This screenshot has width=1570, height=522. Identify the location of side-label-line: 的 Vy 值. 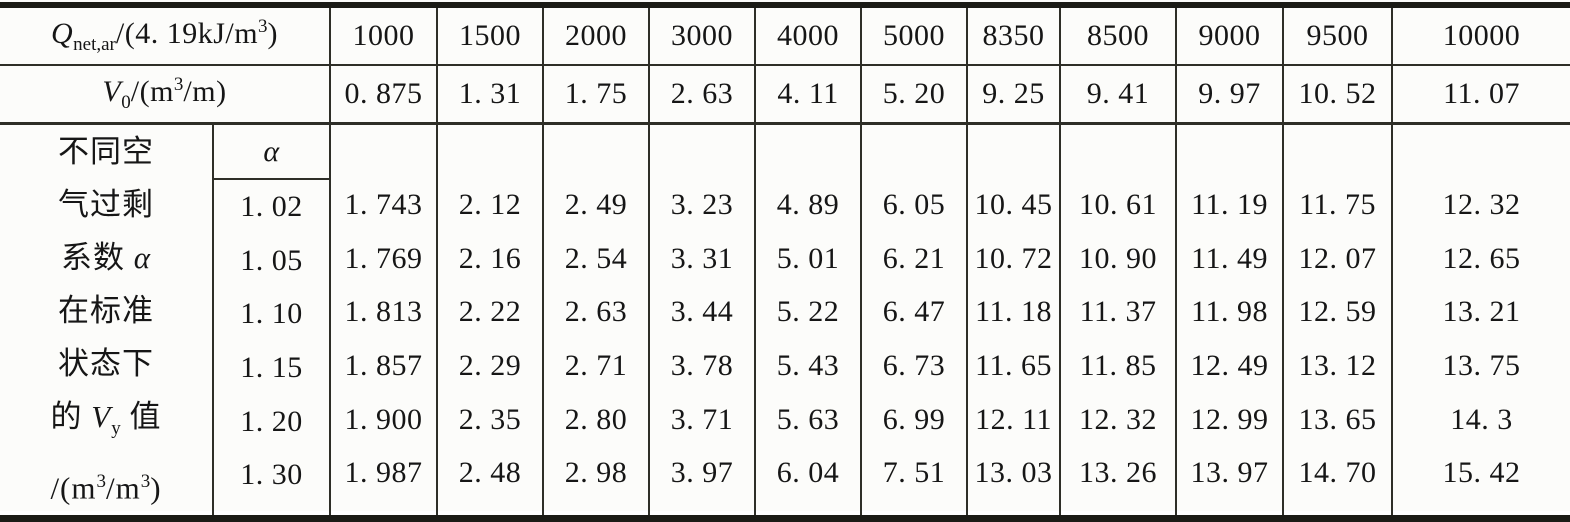
(106, 419).